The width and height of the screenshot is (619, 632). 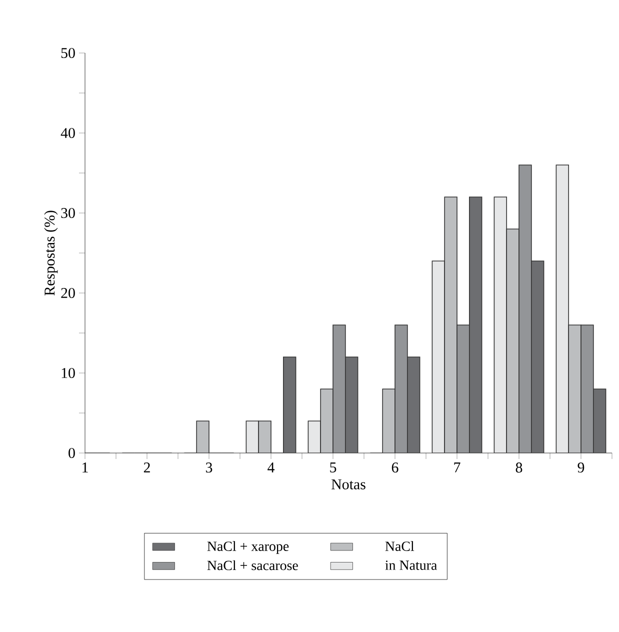 What do you see at coordinates (395, 467) in the screenshot?
I see `x-tick-label: 6` at bounding box center [395, 467].